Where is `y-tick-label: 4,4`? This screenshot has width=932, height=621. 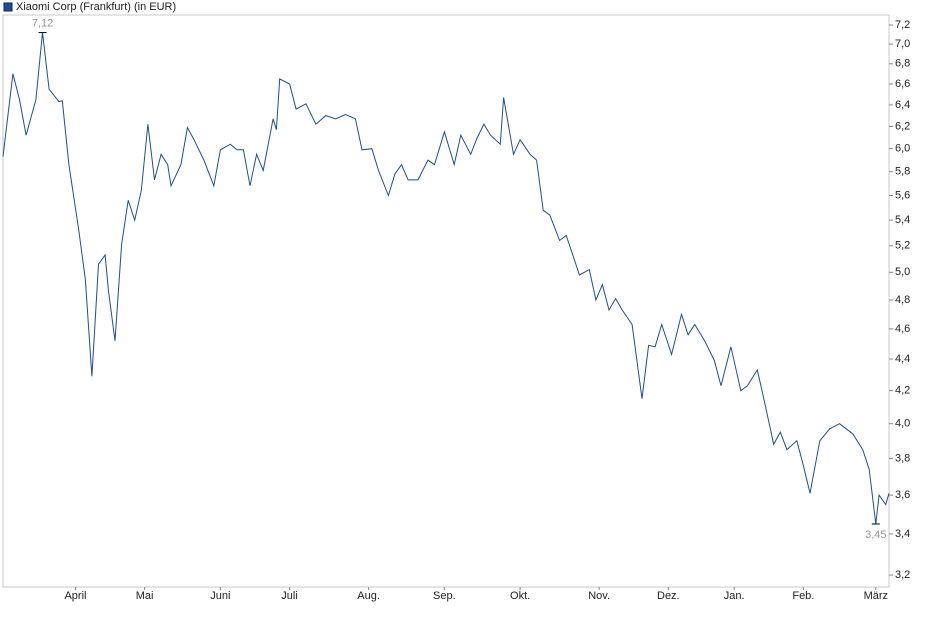 y-tick-label: 4,4 is located at coordinates (902, 359).